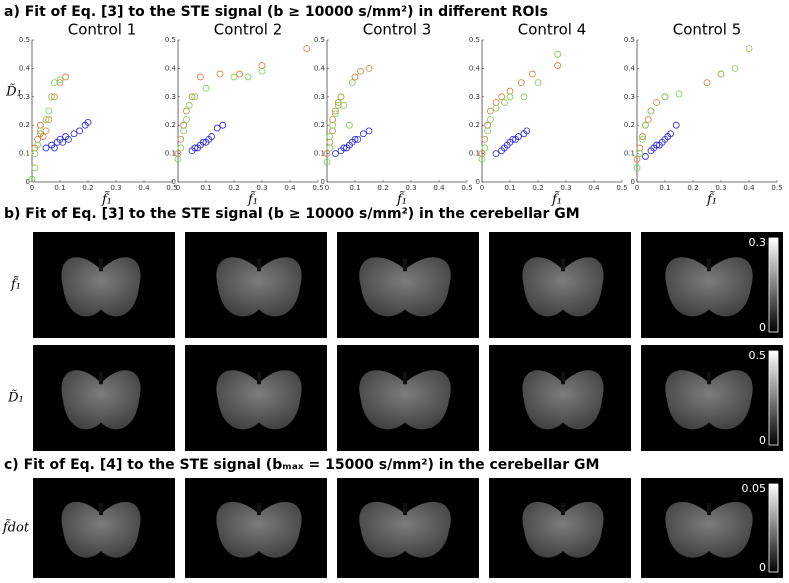 The image size is (789, 583). Describe the element at coordinates (707, 30) in the screenshot. I see `chart-title: Control 5` at that location.